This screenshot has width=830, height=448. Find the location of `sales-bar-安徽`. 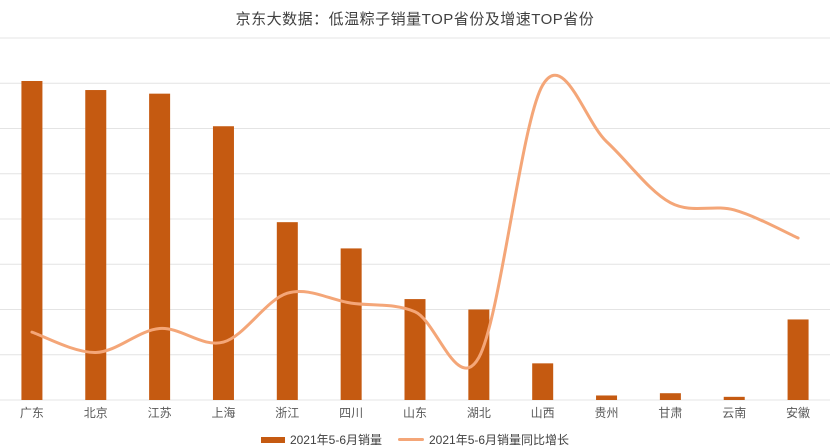

sales-bar-安徽 is located at coordinates (798, 359).